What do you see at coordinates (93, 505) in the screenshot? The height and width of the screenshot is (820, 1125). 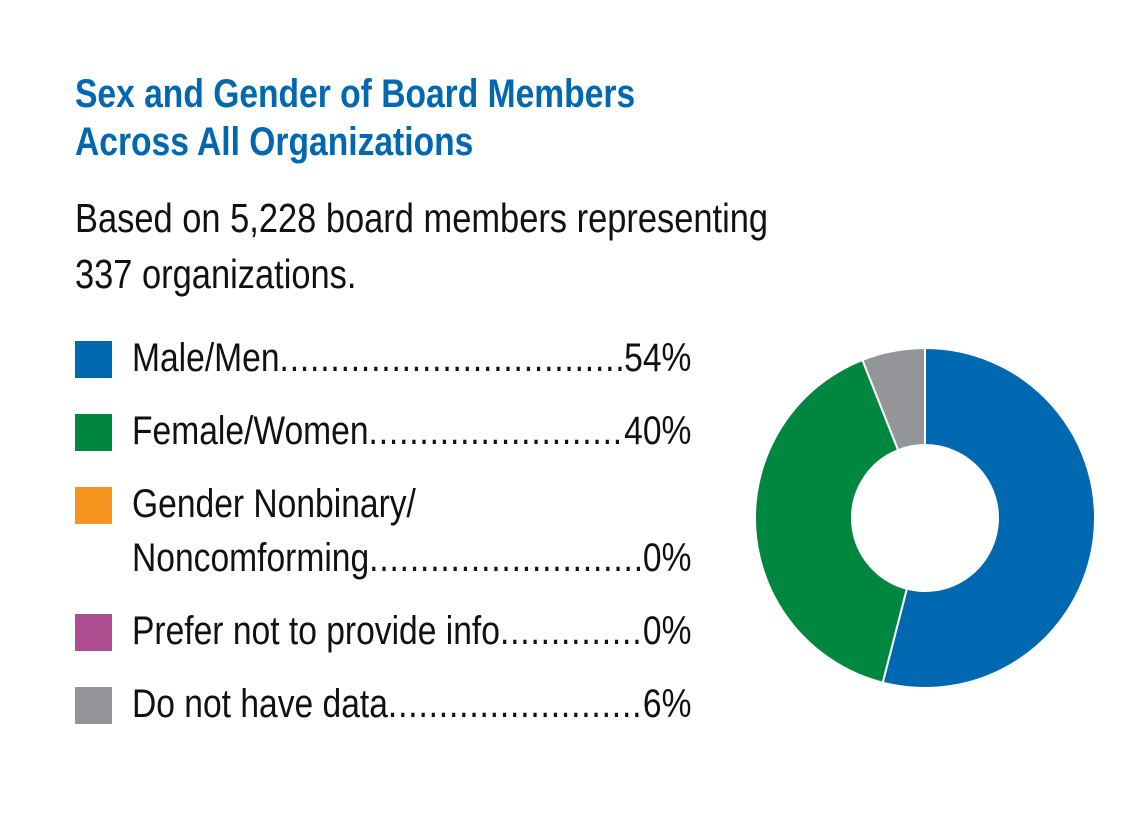 I see `legend-swatch-nonbinary` at bounding box center [93, 505].